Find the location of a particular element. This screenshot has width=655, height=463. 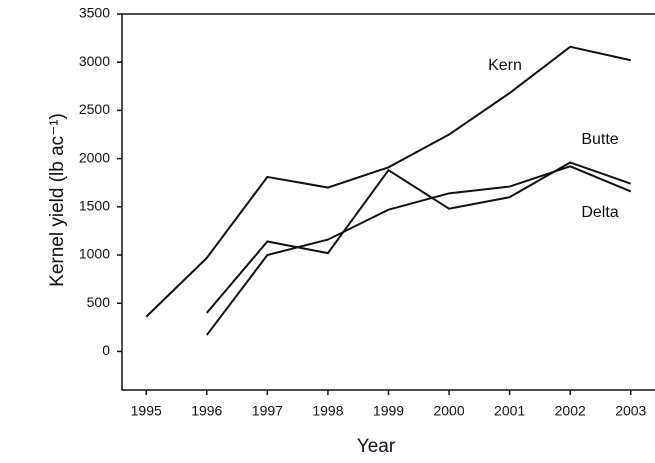

x-tick-label: 1997 is located at coordinates (267, 411).